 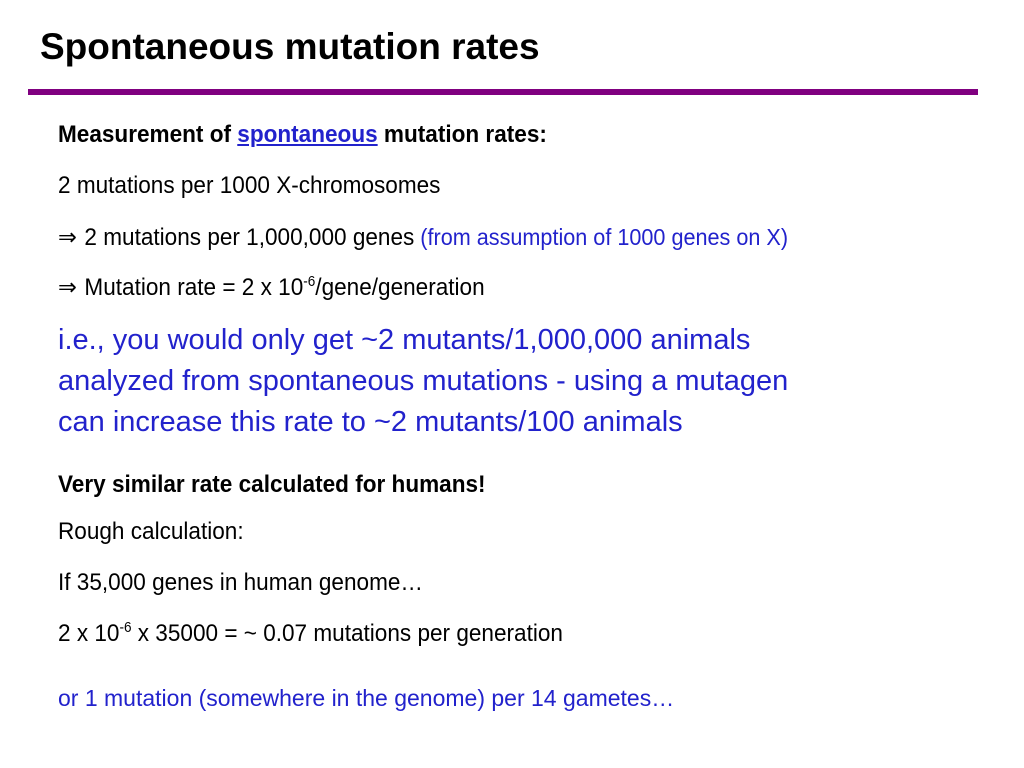 I want to click on spontaneous-link: spontaneous, so click(x=307, y=134).